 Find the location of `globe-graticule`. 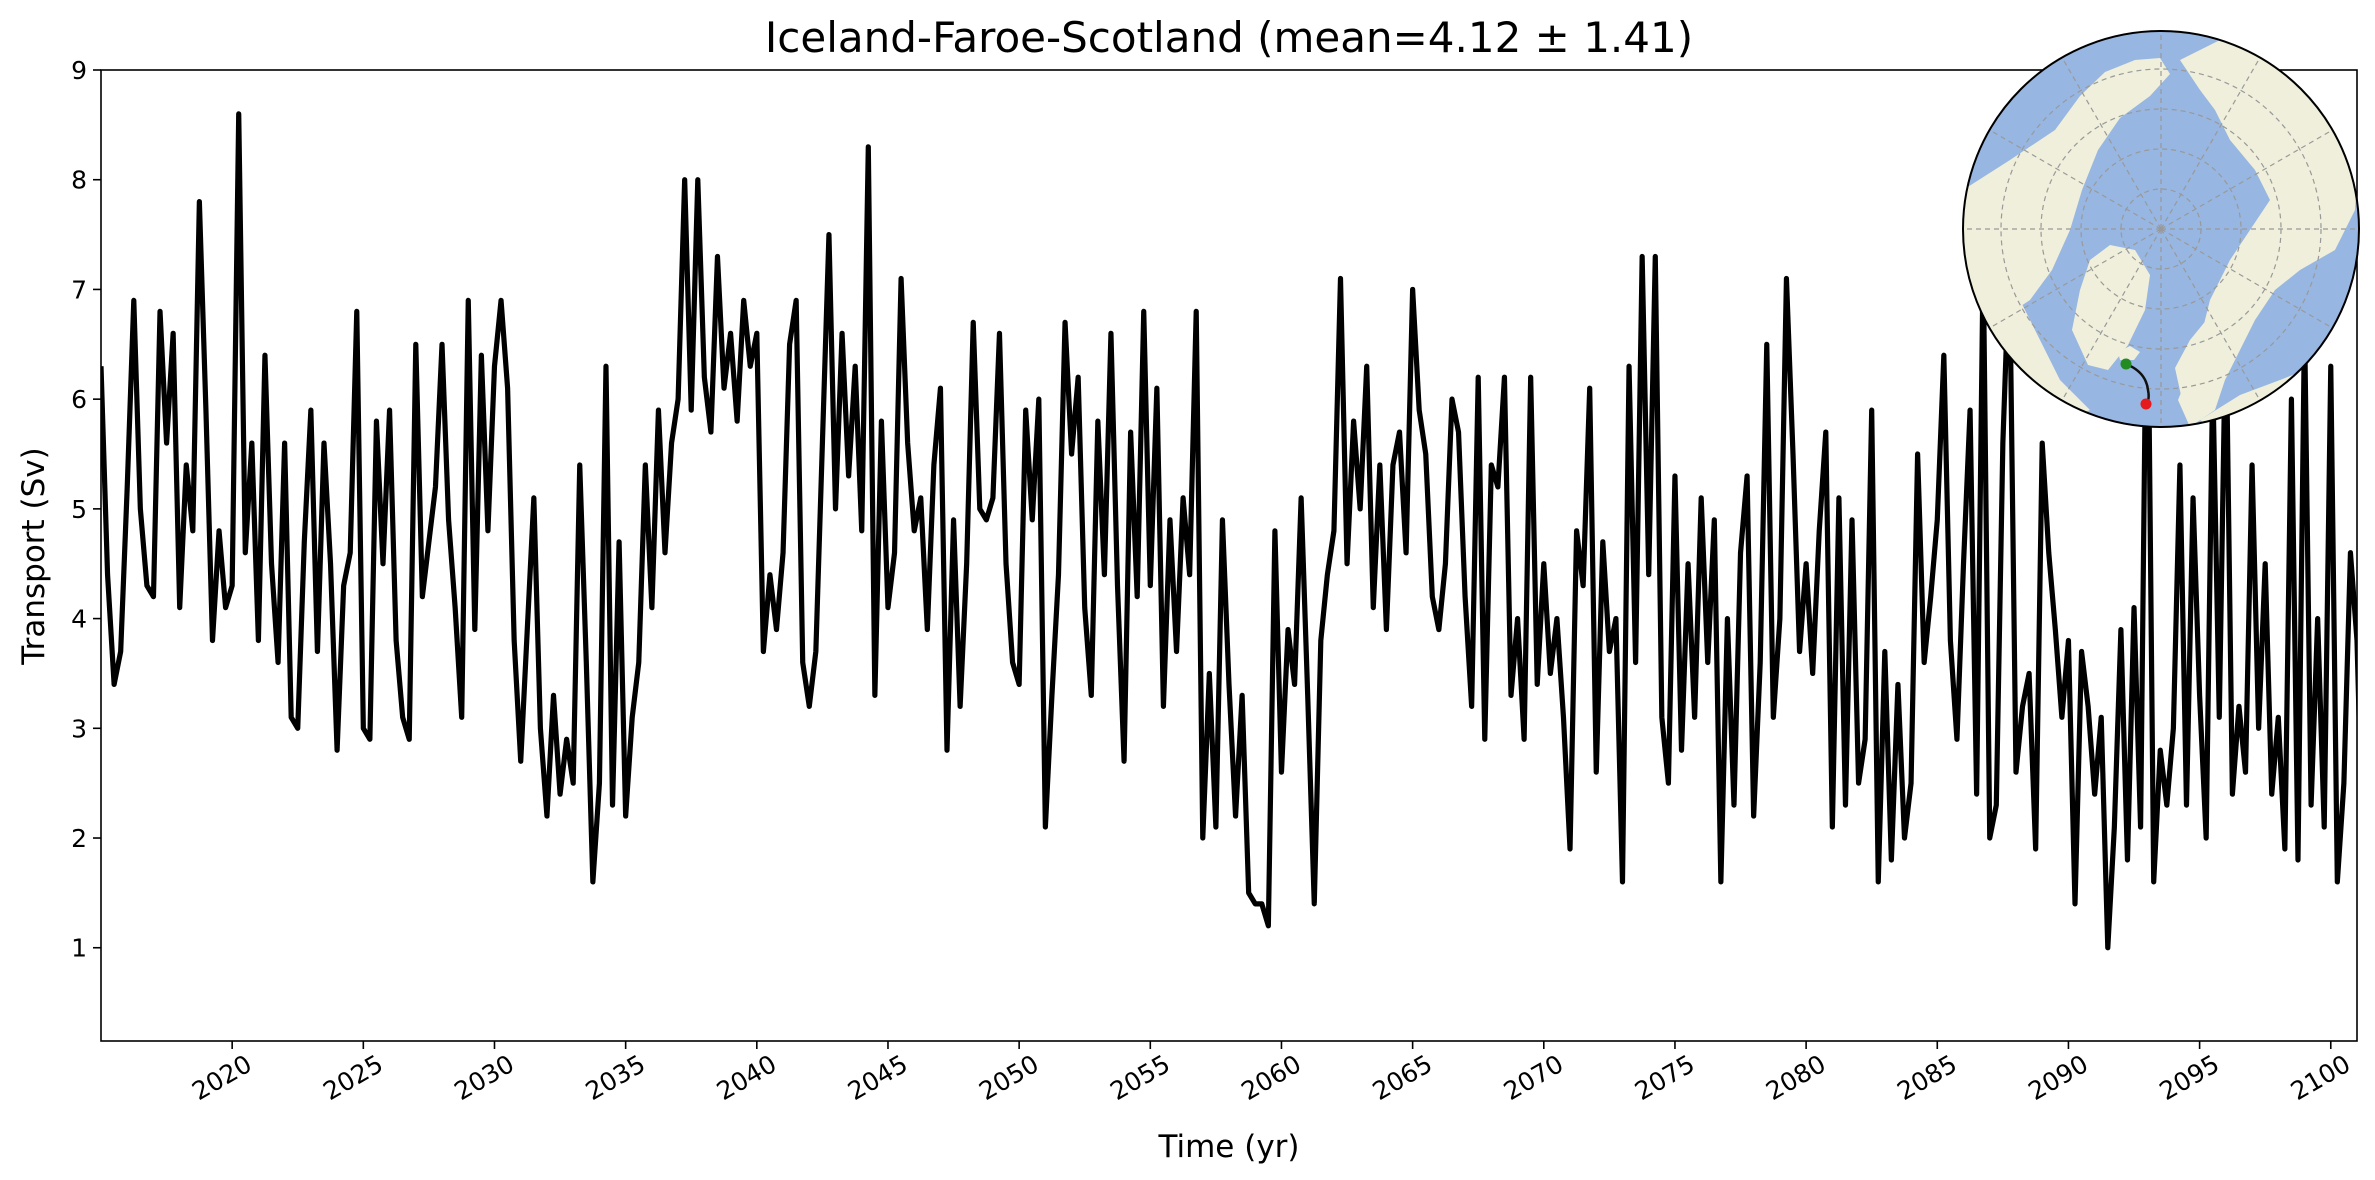

globe-graticule is located at coordinates (2161, 229).